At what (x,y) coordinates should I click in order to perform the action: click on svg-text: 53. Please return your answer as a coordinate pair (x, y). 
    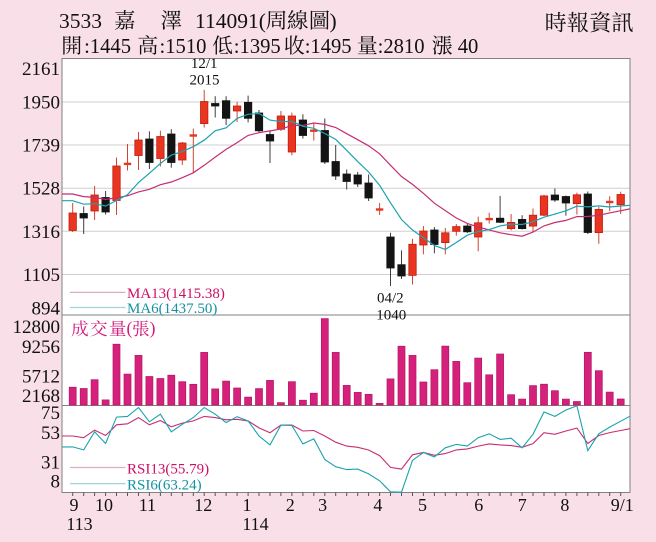
    Looking at the image, I should click on (50, 433).